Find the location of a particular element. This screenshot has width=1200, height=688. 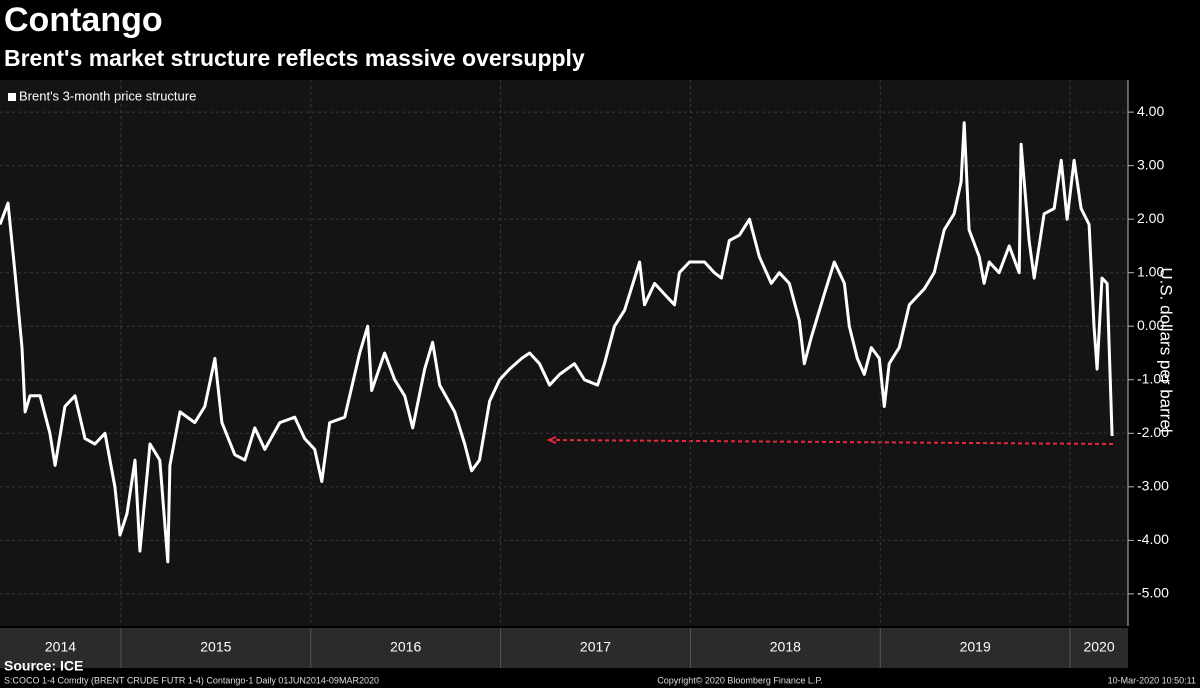

y-tick-label: 0.00 is located at coordinates (1150, 325).